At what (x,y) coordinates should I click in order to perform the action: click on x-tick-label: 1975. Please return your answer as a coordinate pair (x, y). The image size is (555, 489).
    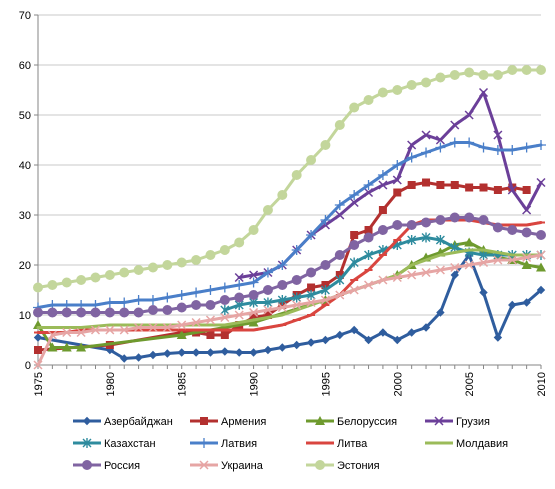
    Looking at the image, I should click on (39, 384).